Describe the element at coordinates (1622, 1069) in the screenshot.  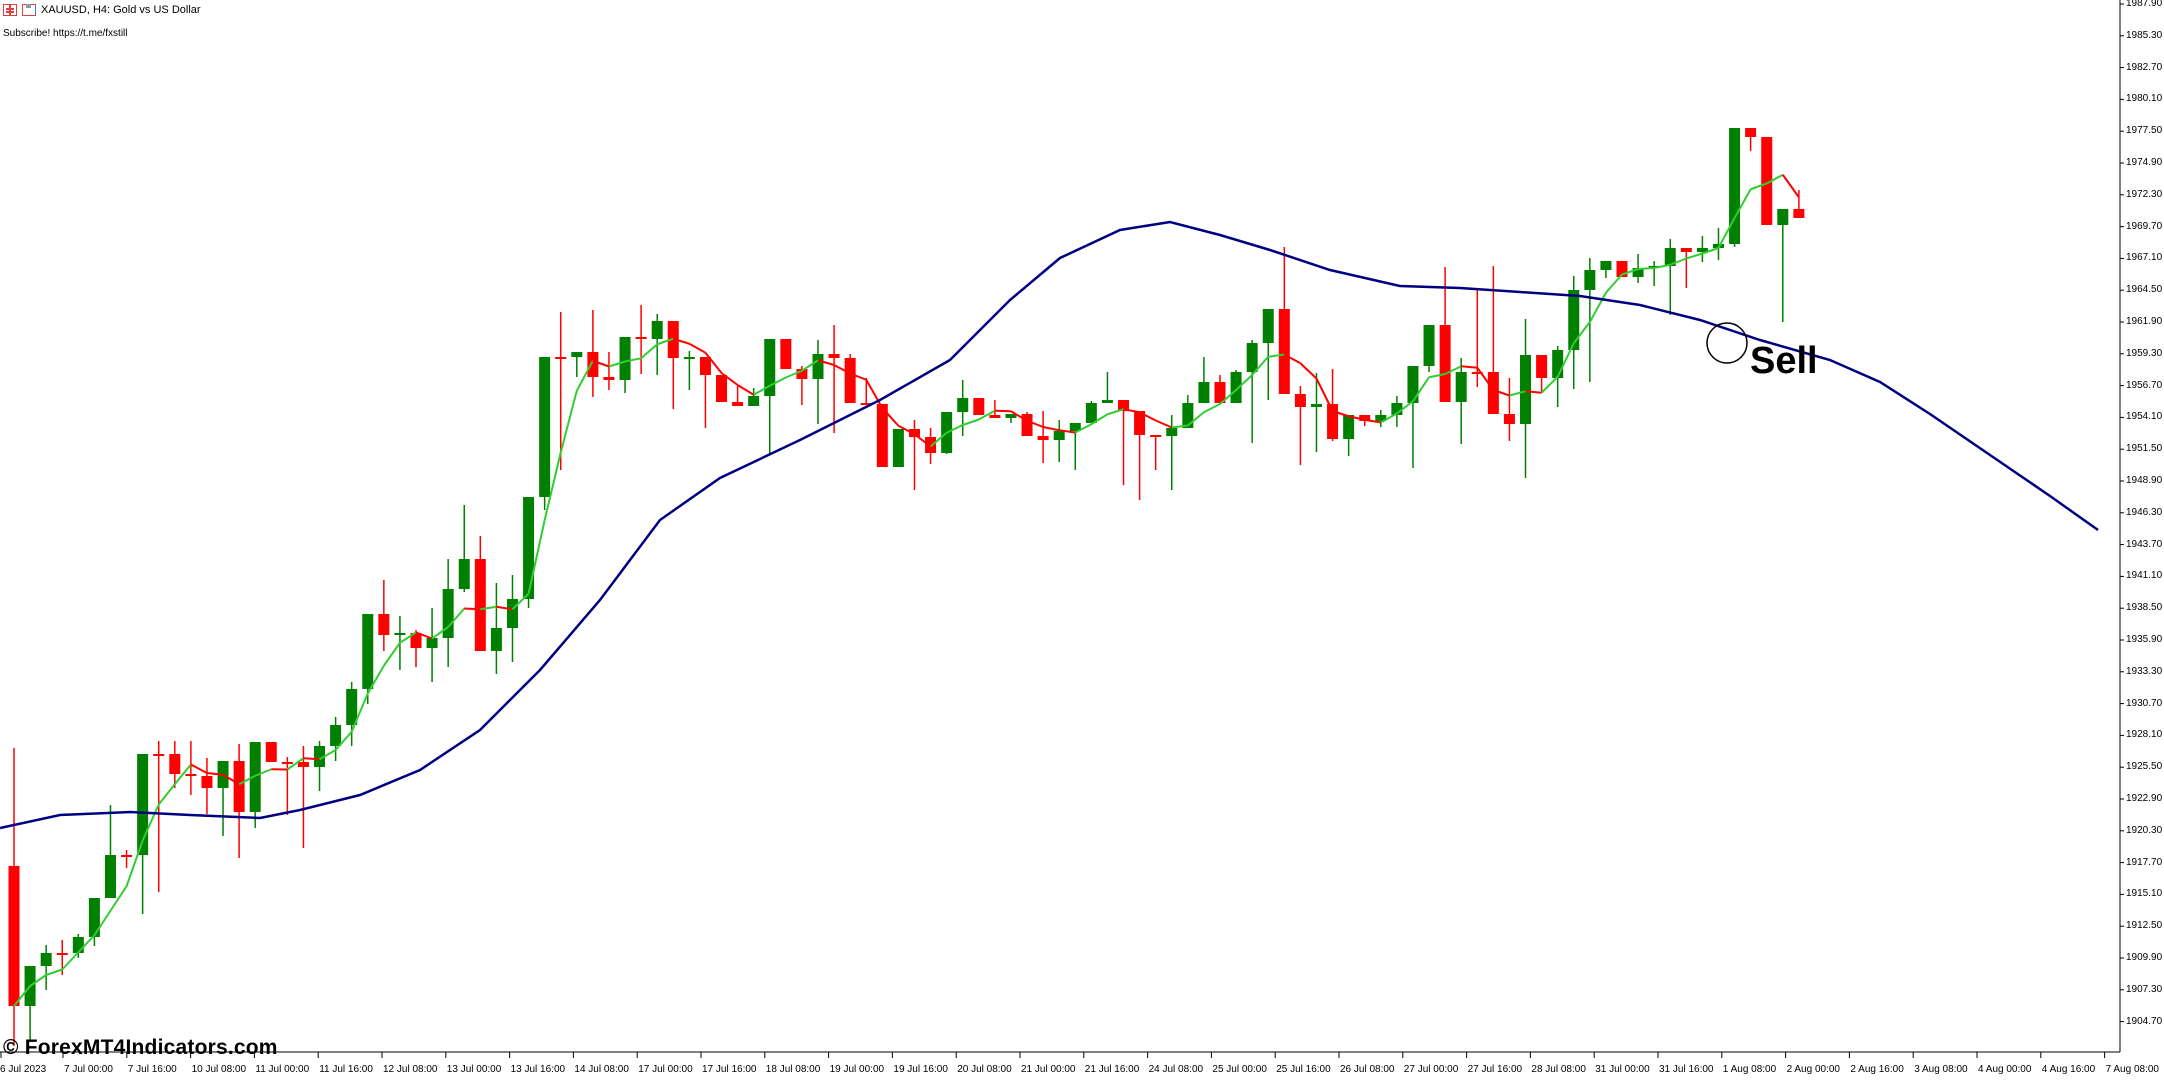
I see `time-tick-label: 31 Jul 00:00` at that location.